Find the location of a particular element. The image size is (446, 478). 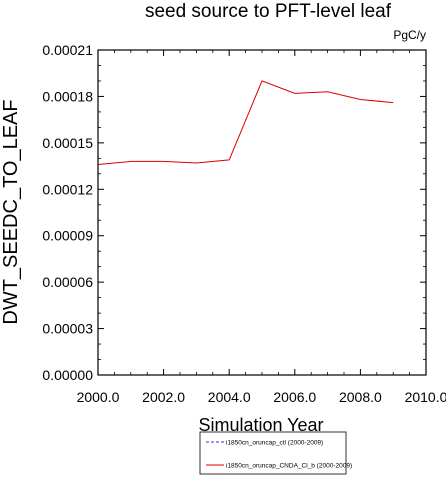

x-tick-label: 2010.0 is located at coordinates (425, 397).